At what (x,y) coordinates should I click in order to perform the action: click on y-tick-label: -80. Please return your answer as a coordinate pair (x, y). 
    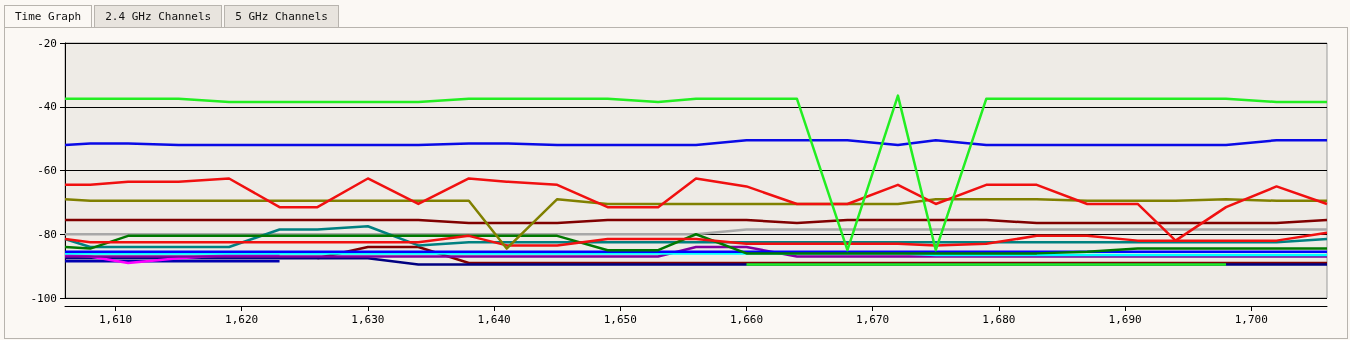
    Looking at the image, I should click on (47, 234).